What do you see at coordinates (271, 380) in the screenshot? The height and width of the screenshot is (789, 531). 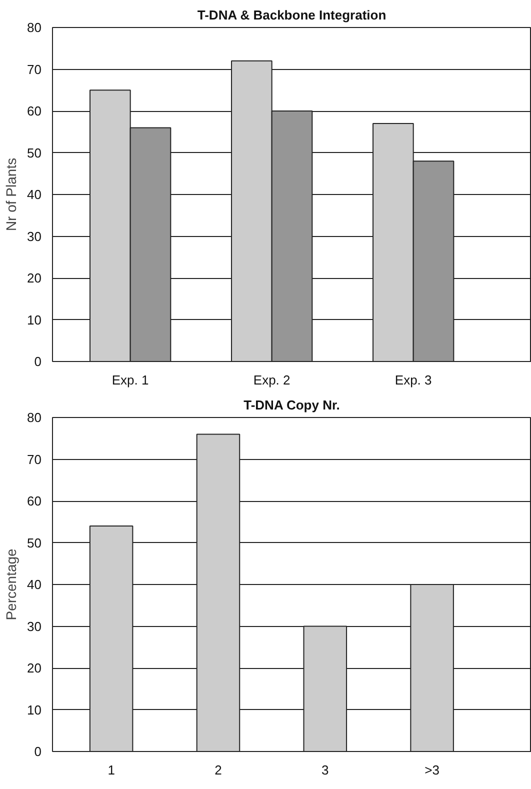 I see `x-tick-label: Exp. 2` at bounding box center [271, 380].